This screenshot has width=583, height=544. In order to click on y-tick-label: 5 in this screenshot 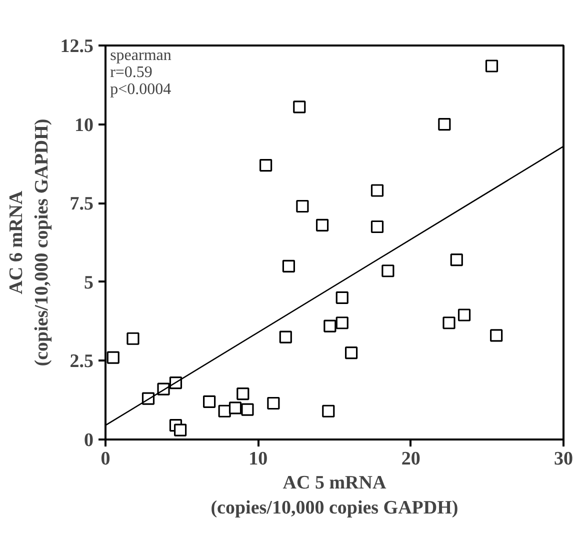, I will do `click(89, 283)`.